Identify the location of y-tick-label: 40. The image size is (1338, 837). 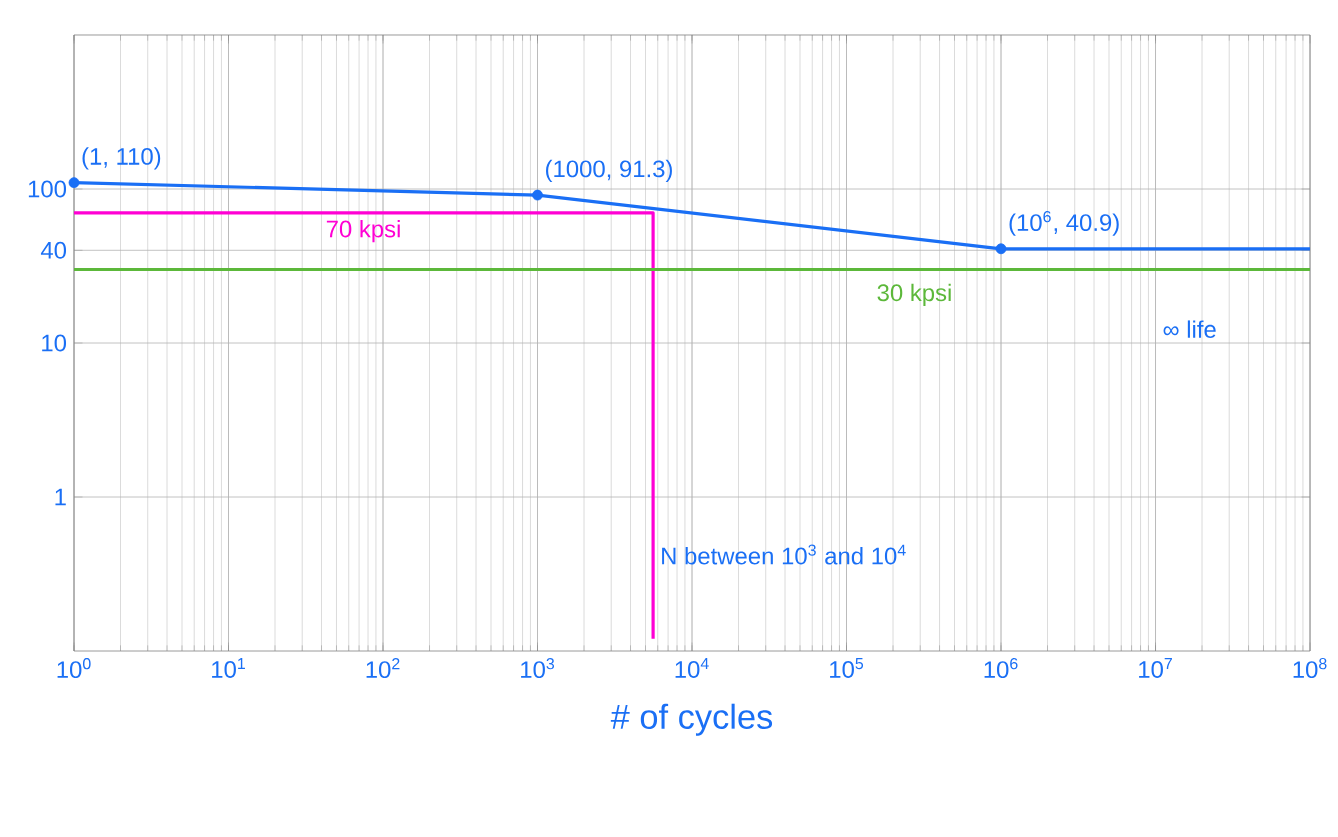
(53, 250).